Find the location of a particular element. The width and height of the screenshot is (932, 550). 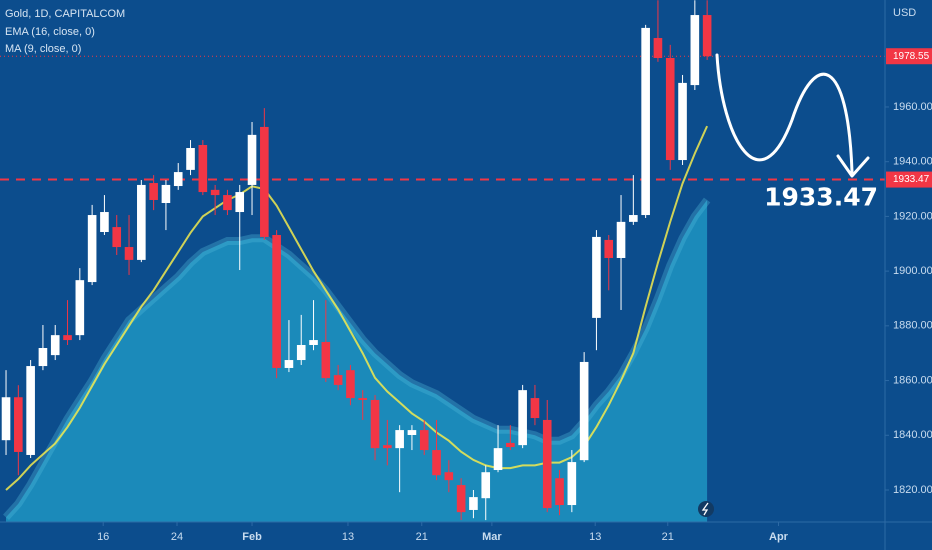

y-tick-label: 1960.00 is located at coordinates (912, 107).